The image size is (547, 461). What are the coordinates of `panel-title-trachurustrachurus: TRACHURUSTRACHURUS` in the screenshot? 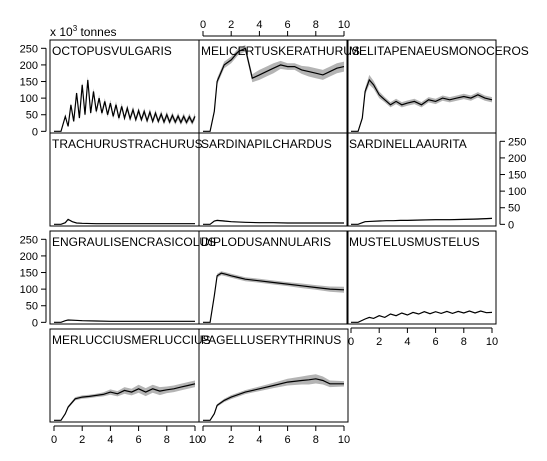 It's located at (127, 144).